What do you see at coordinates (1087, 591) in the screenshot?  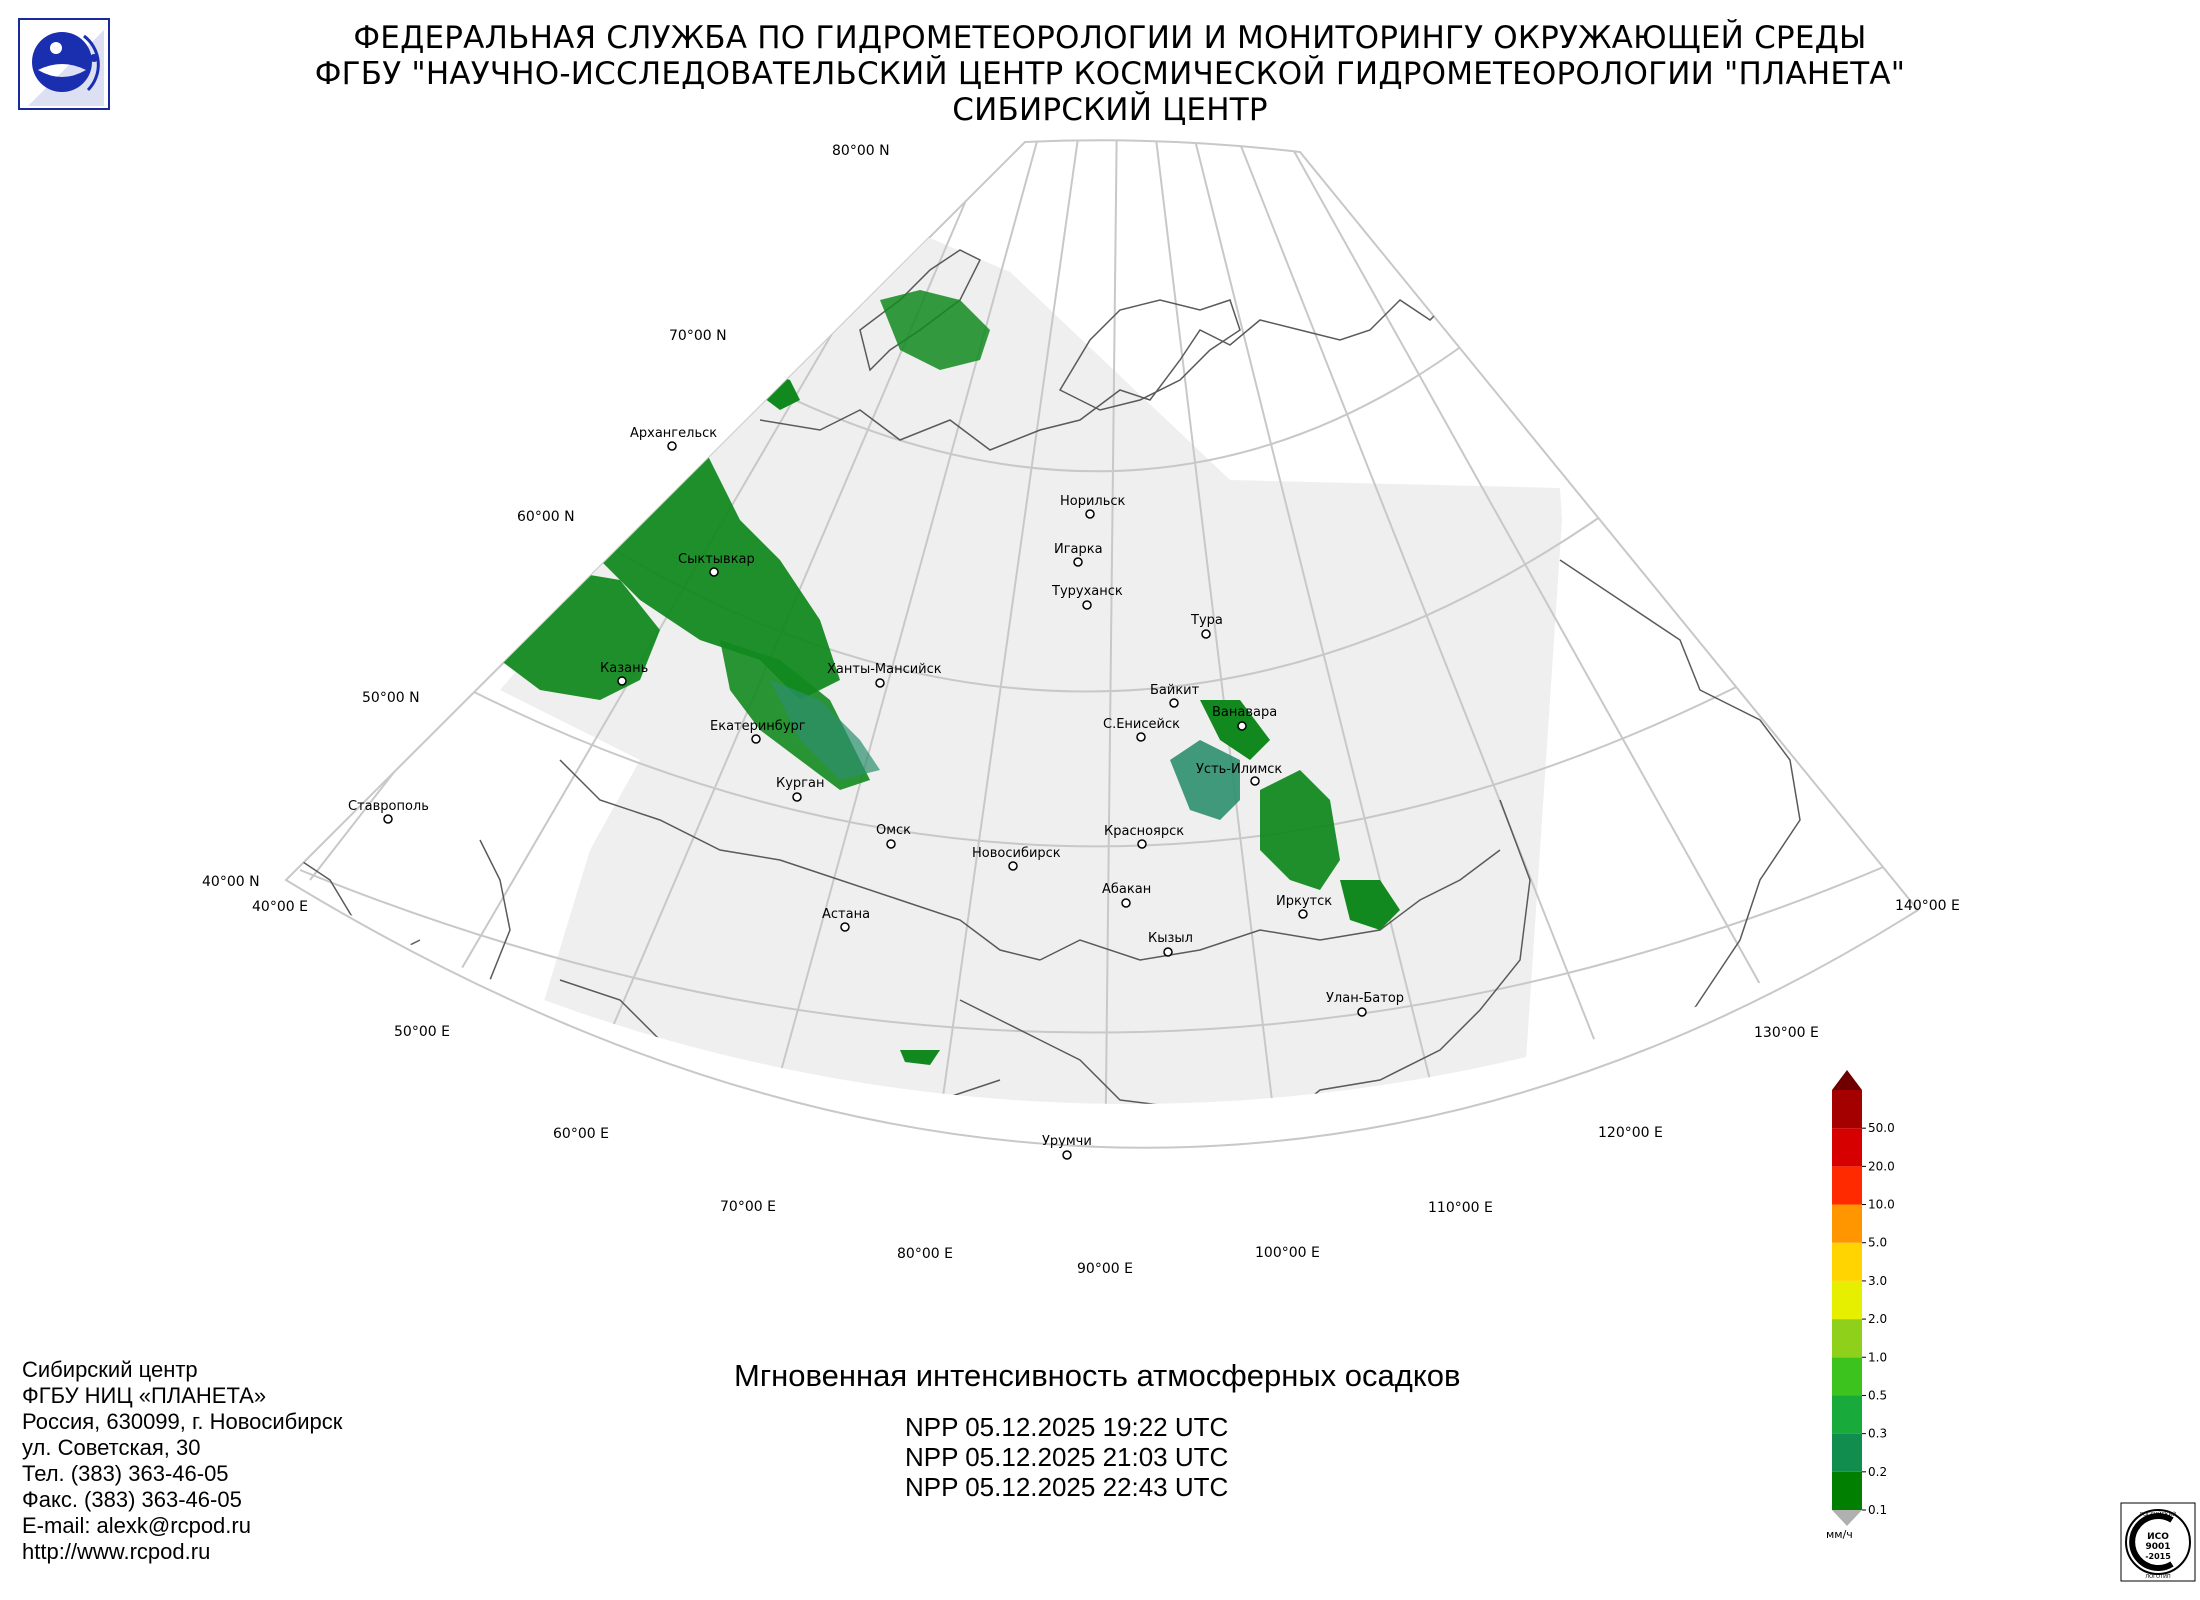 I see `city-label-turukhansk: Туруханск` at bounding box center [1087, 591].